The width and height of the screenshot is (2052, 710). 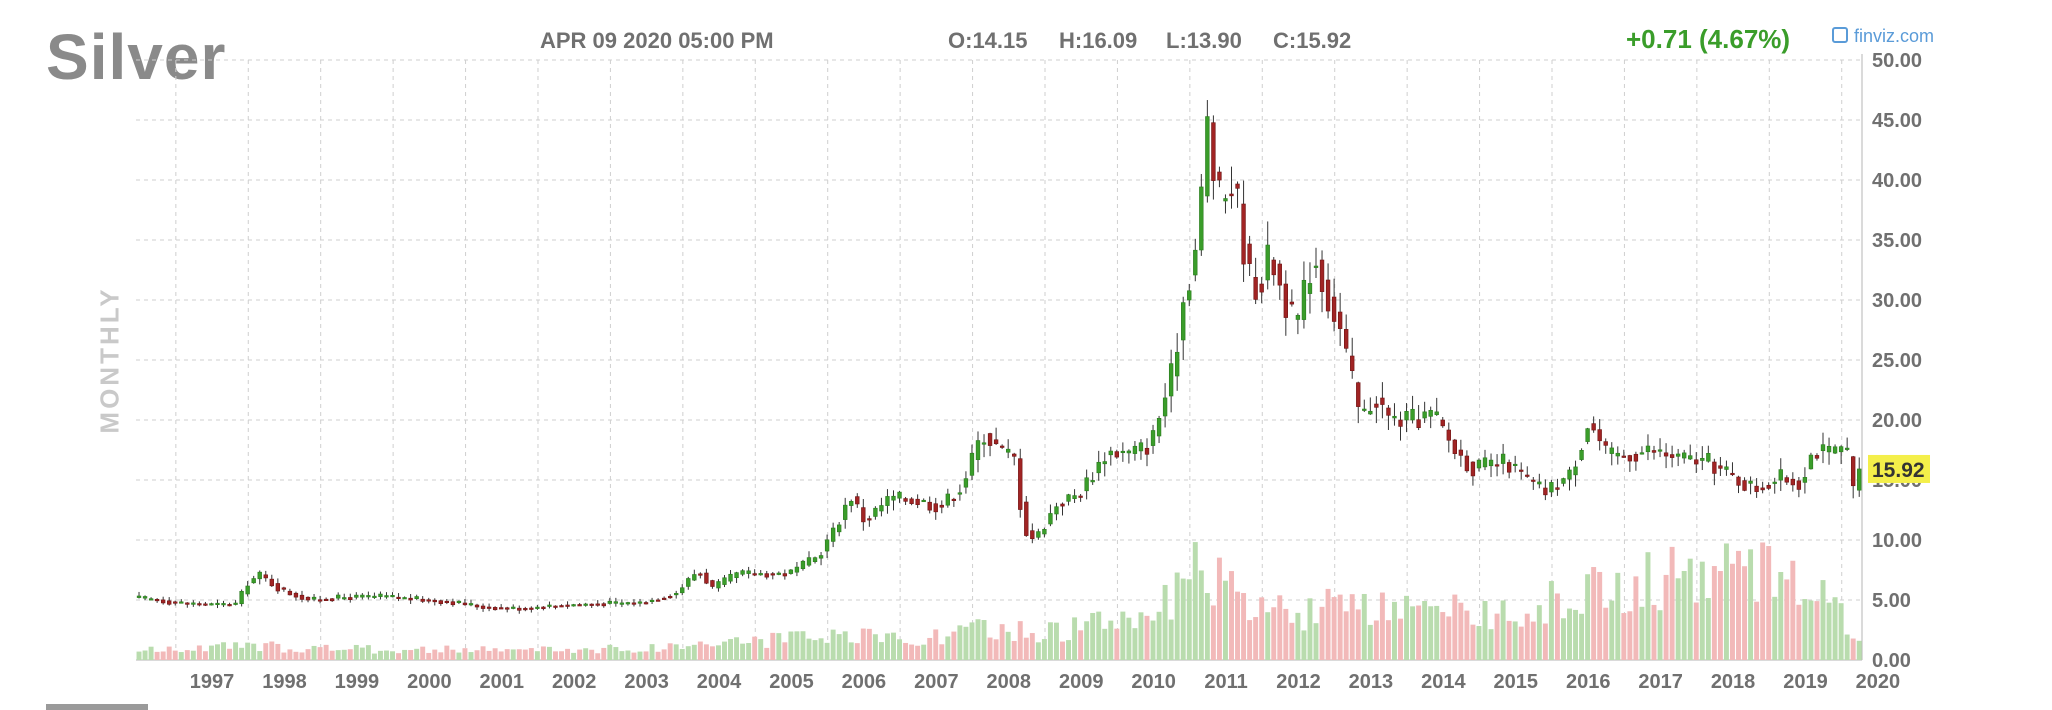 What do you see at coordinates (1516, 682) in the screenshot?
I see `x-tick-label: 2015` at bounding box center [1516, 682].